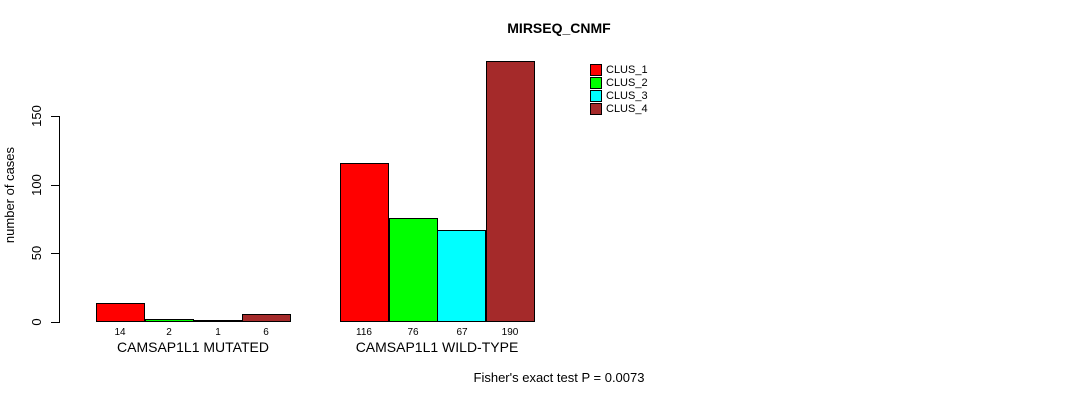  Describe the element at coordinates (59, 219) in the screenshot. I see `y-axis-line` at that location.